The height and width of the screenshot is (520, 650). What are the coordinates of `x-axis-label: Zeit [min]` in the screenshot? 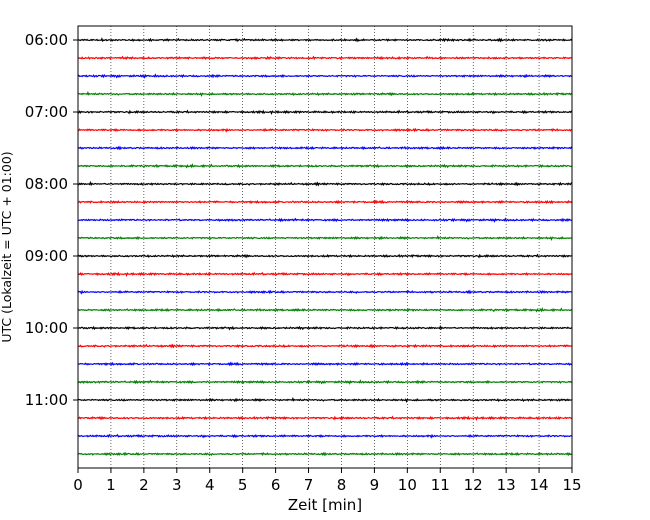 It's located at (325, 505).